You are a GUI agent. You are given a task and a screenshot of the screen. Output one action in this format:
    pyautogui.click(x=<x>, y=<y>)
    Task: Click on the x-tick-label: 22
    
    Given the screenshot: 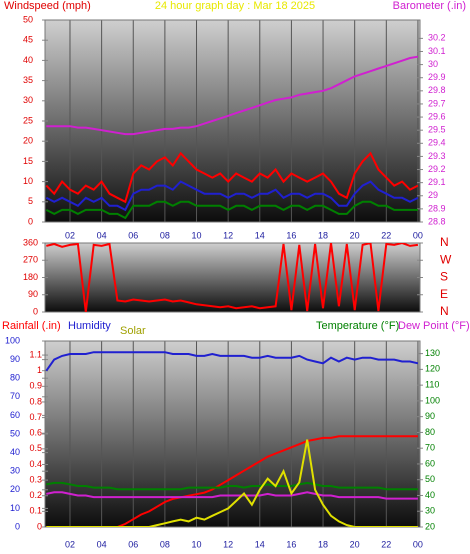 What is the action you would take?
    pyautogui.click(x=386, y=235)
    